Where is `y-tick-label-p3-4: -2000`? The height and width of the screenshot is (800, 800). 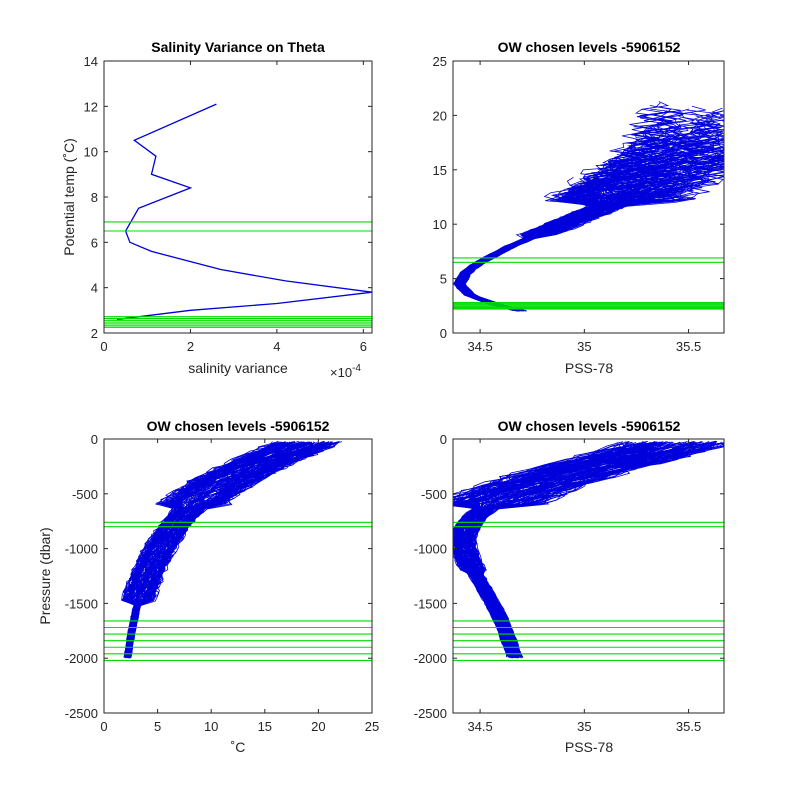 y-tick-label-p3-4: -2000 is located at coordinates (81, 658).